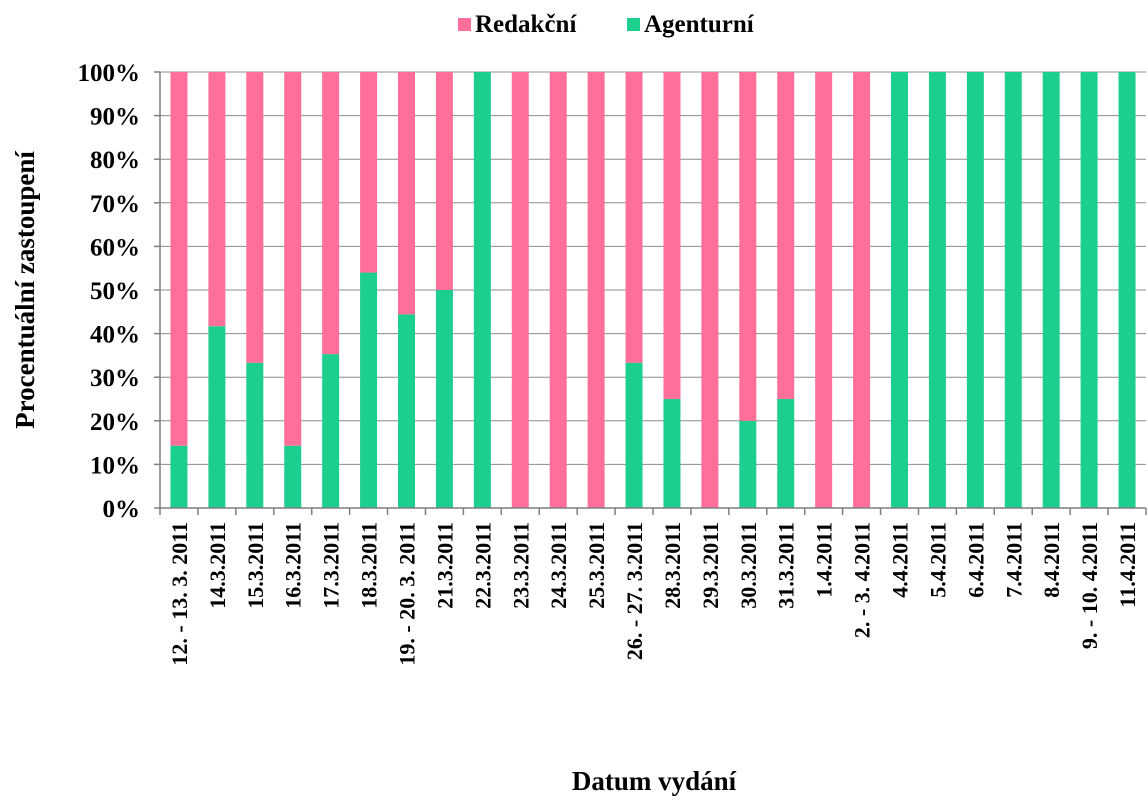 This screenshot has height=800, width=1148. I want to click on x-tick-label: 14.3.2011, so click(217, 565).